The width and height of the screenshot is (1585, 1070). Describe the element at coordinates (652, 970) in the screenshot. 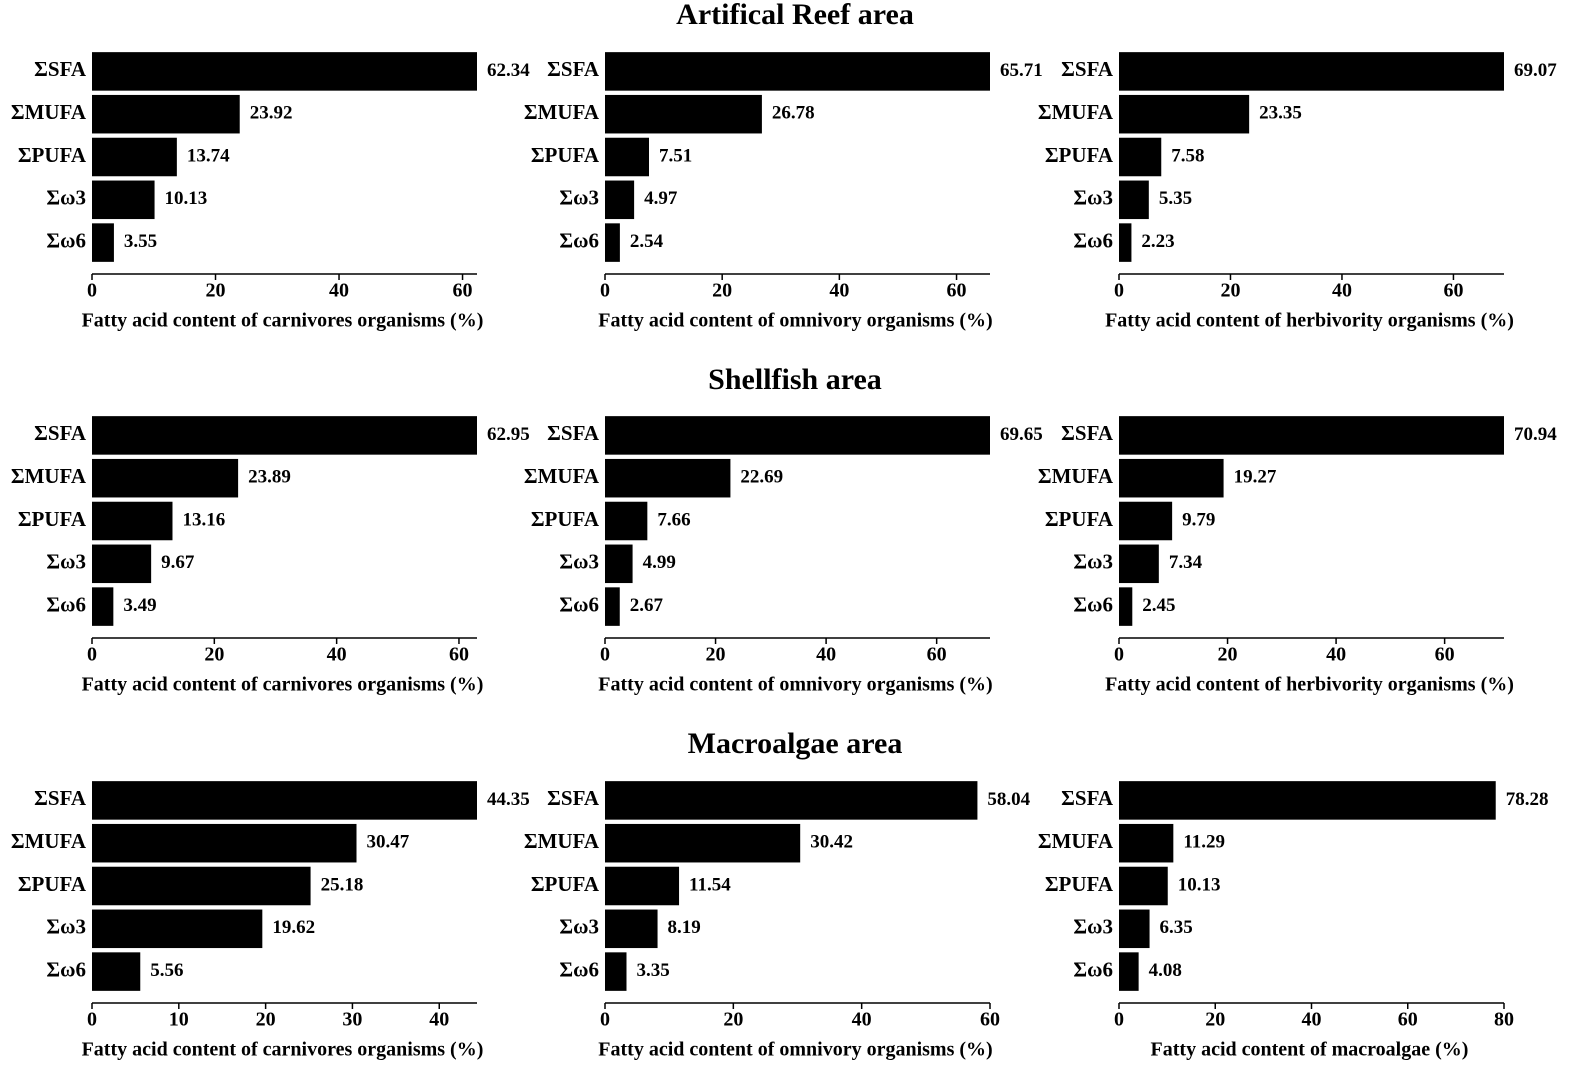

I see `value-label: 3.35` at that location.